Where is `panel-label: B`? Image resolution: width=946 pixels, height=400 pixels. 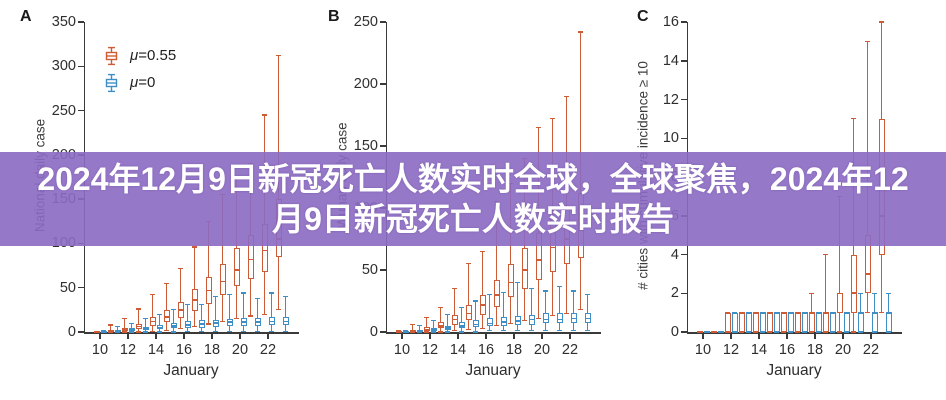
panel-label: B is located at coordinates (334, 16).